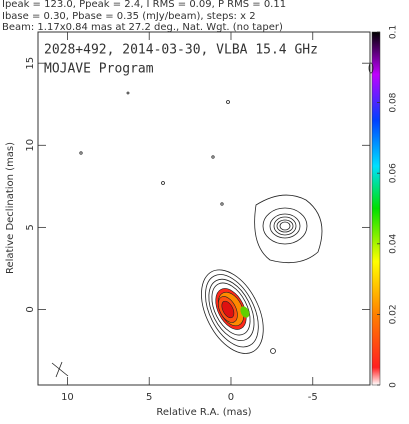  Describe the element at coordinates (394, 314) in the screenshot. I see `colorbar-tick-label: 0.02` at that location.